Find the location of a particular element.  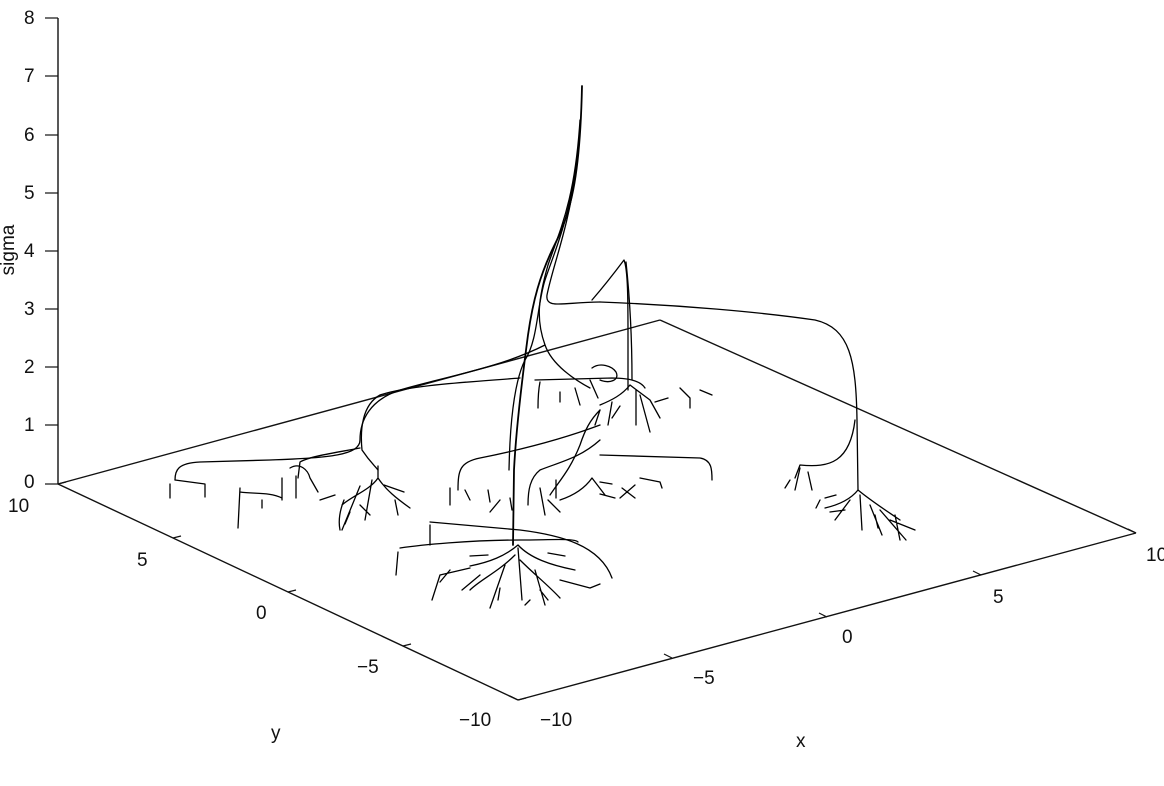

cluster-bottom is located at coordinates (516, 576).